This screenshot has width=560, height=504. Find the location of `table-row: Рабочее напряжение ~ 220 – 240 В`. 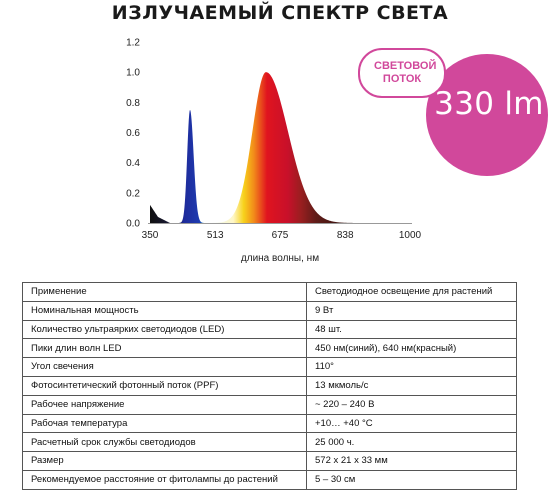

table-row: Рабочее напряжение ~ 220 – 240 В is located at coordinates (269, 404).